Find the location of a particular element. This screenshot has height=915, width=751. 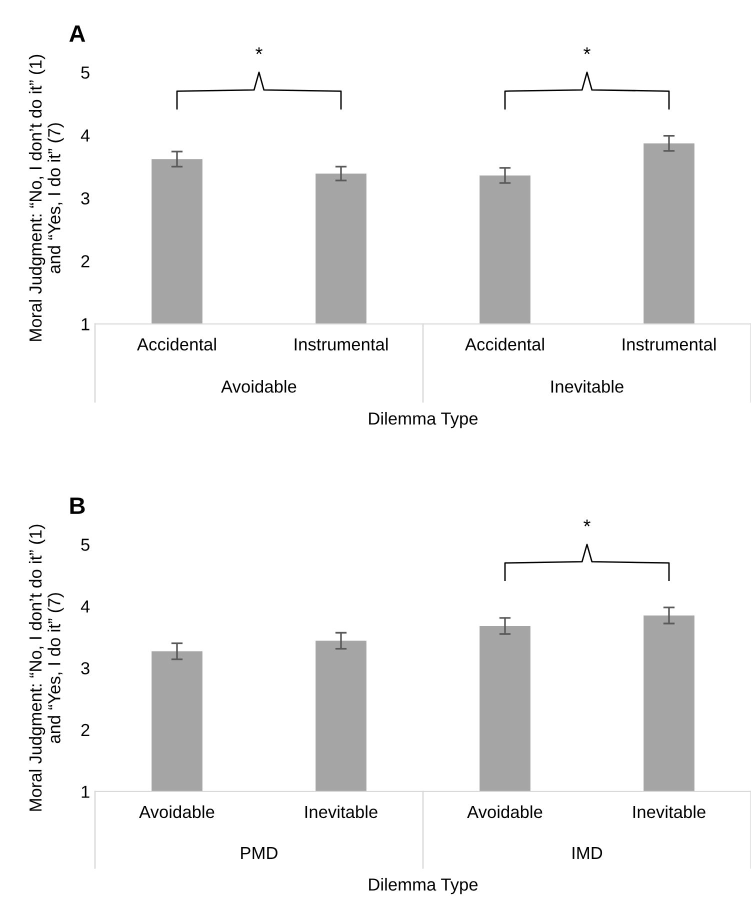

text: Avoidable is located at coordinates (258, 386).